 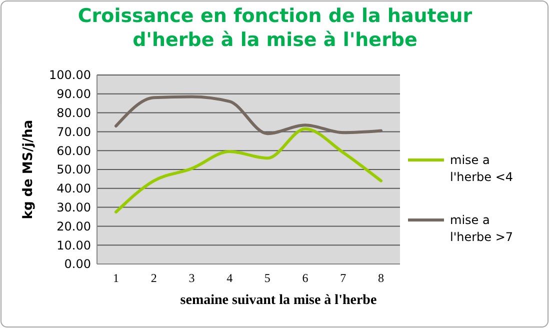 I want to click on y-axis-title: kg de MS/j/ha, so click(x=28, y=170).